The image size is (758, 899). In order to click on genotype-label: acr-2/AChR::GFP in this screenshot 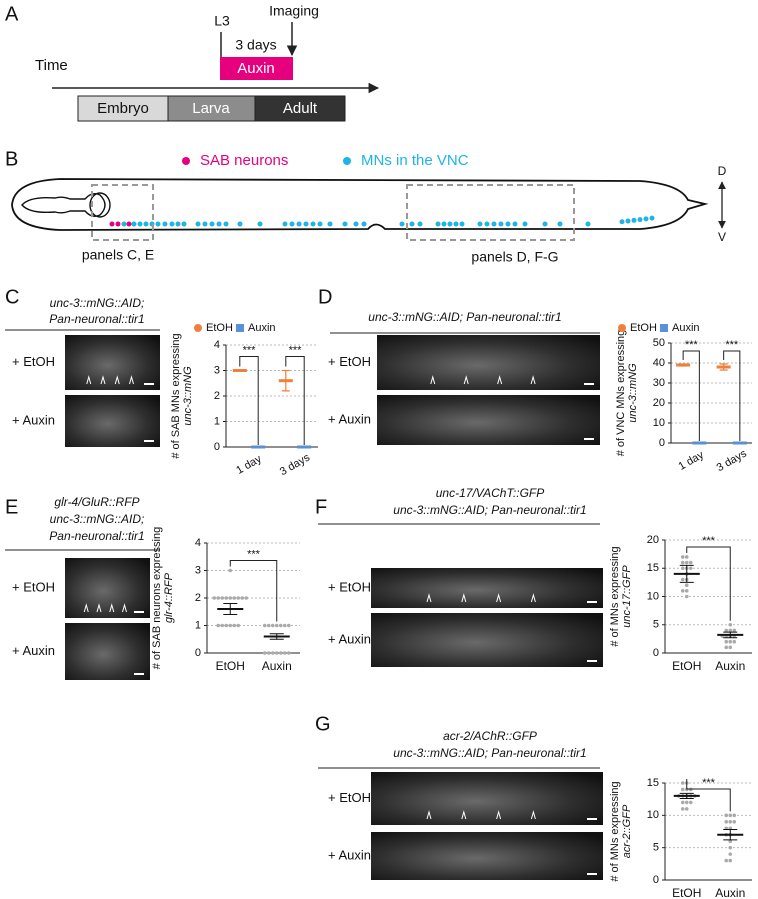, I will do `click(490, 736)`.